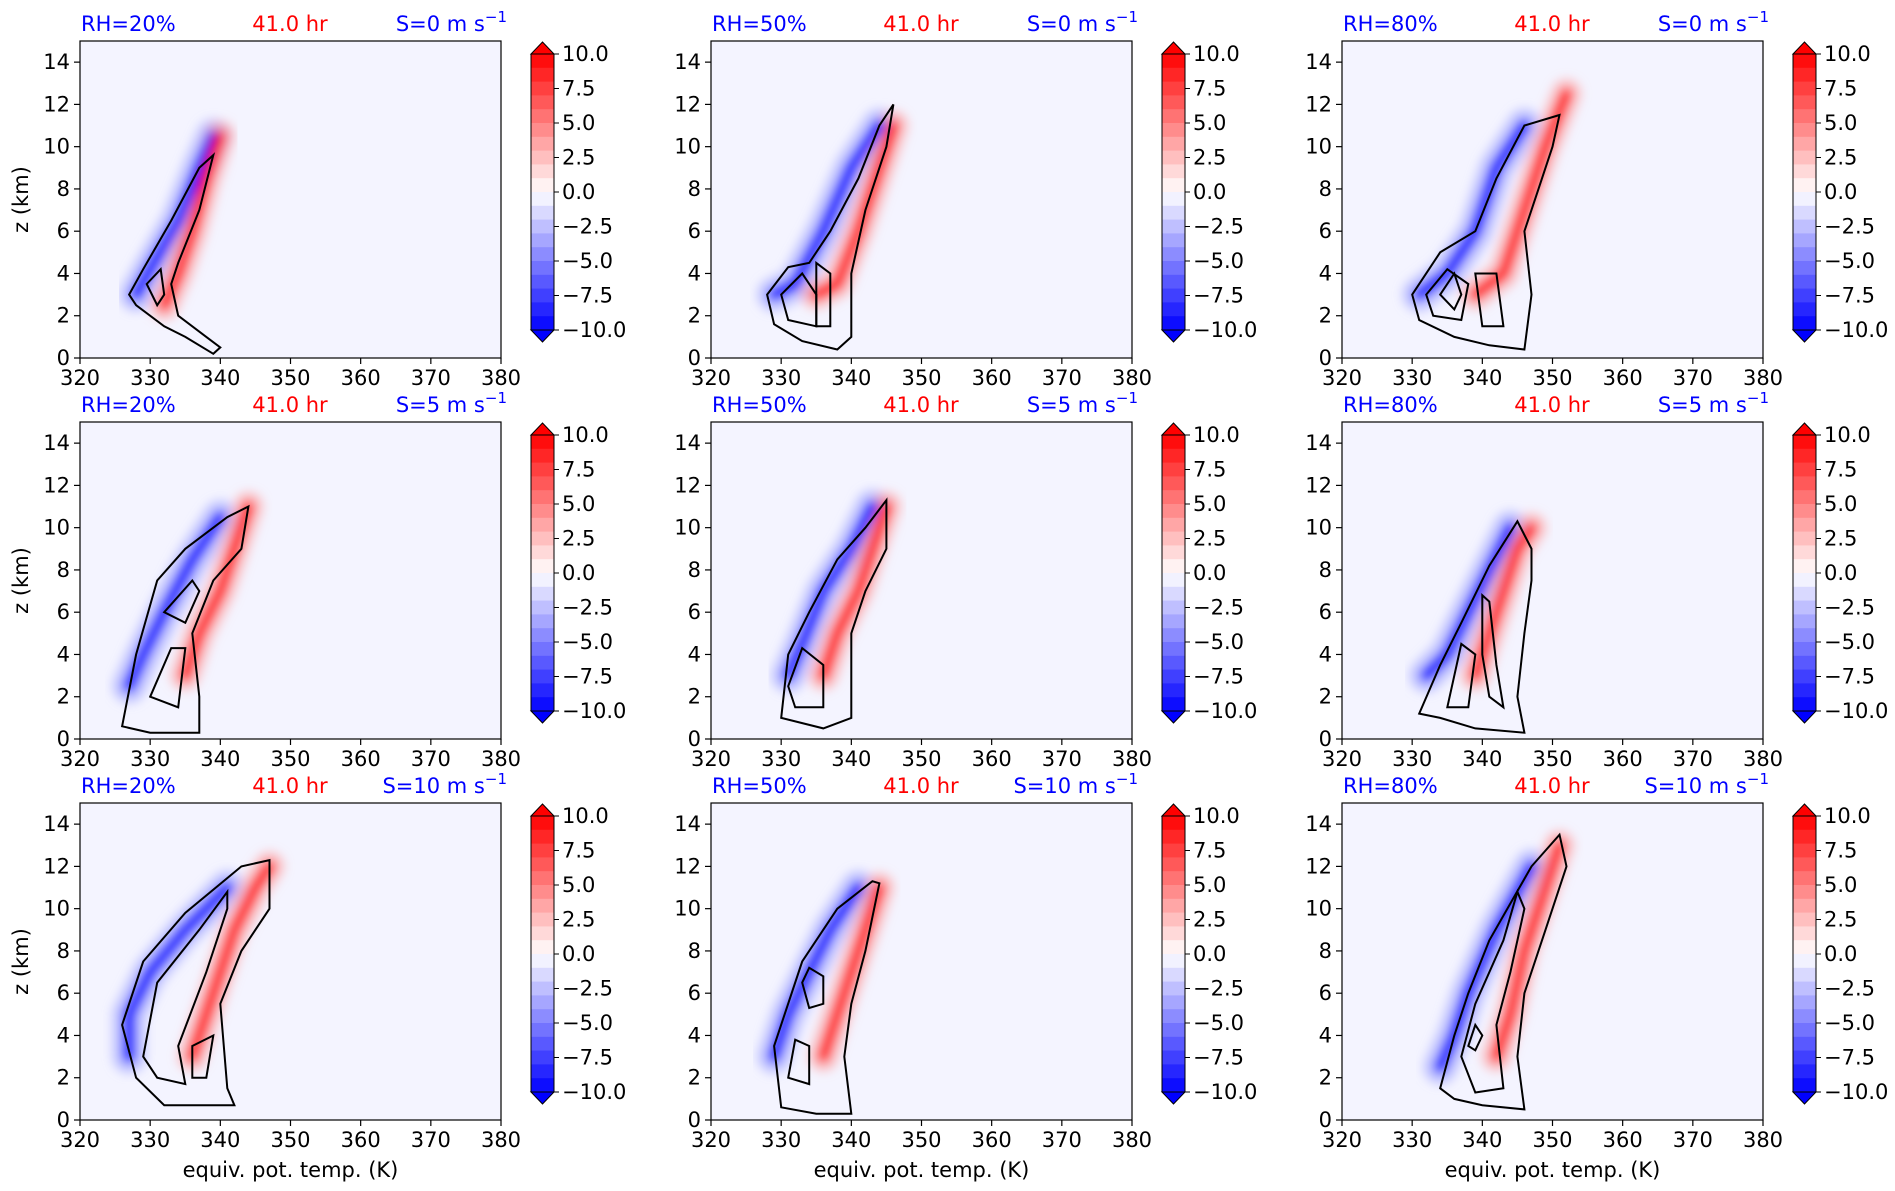 The width and height of the screenshot is (1895, 1191). What do you see at coordinates (1706, 784) in the screenshot?
I see `title-shear: S=10 m s−1` at bounding box center [1706, 784].